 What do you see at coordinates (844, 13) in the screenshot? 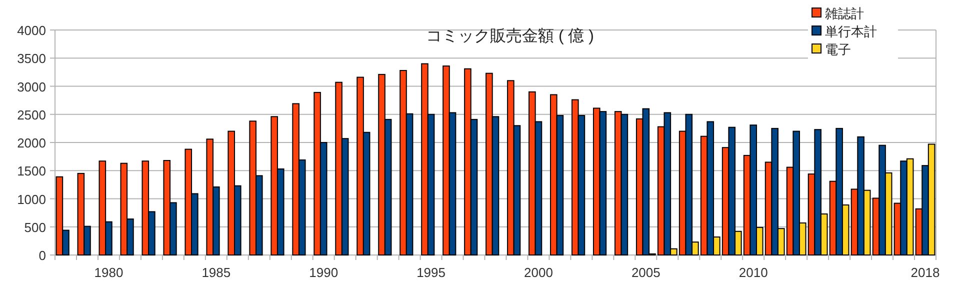
I see `legend-label: 雑誌計` at bounding box center [844, 13].